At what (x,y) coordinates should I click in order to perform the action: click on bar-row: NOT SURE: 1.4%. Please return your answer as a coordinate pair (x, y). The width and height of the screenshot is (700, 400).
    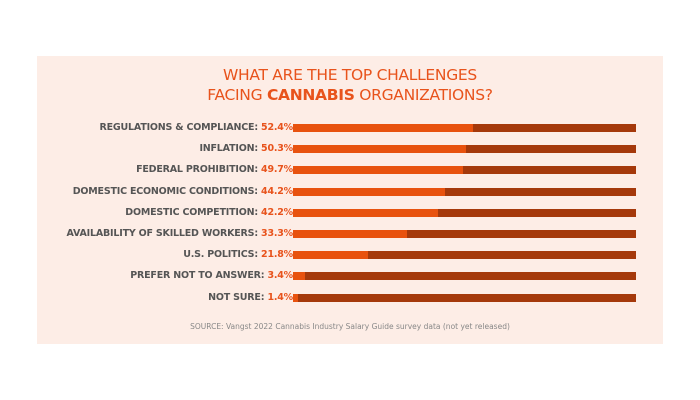
    Looking at the image, I should click on (350, 298).